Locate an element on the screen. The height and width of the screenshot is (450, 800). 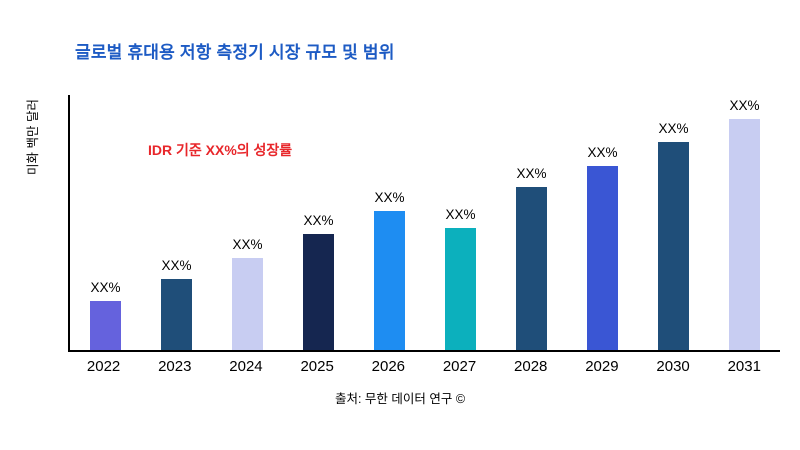
x-tick-label: 2031 is located at coordinates (744, 366).